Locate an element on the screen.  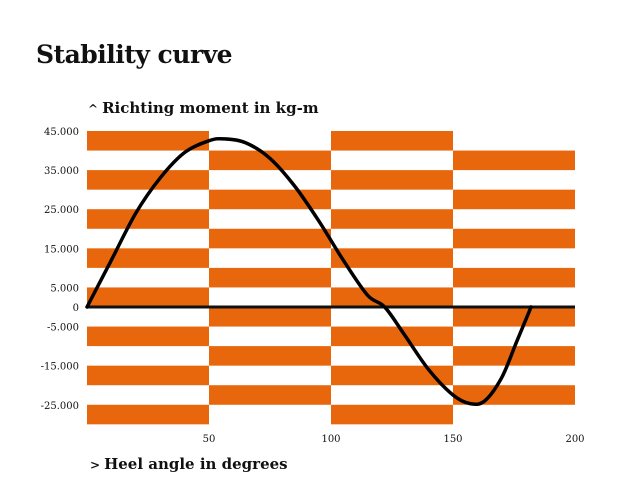
x-tick-label: 100 is located at coordinates (330, 439).